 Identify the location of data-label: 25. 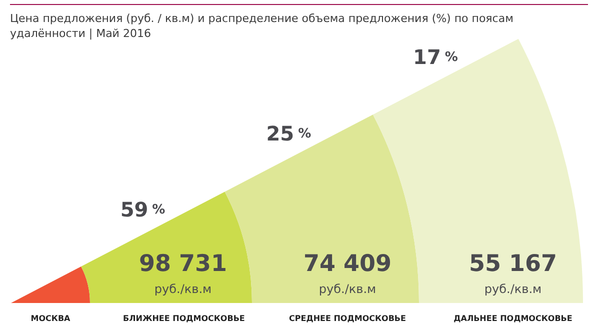
(280, 134).